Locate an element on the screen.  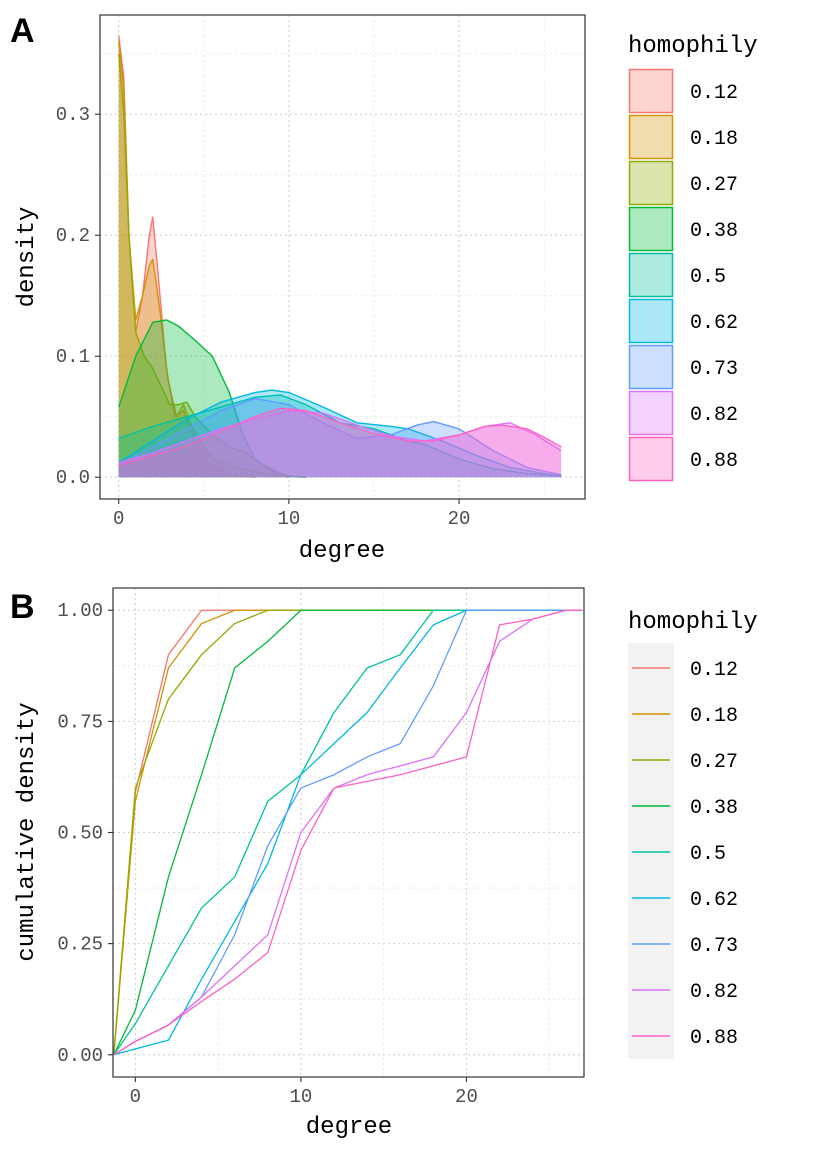
density-legend-label-0-62: 0.62 is located at coordinates (714, 323).